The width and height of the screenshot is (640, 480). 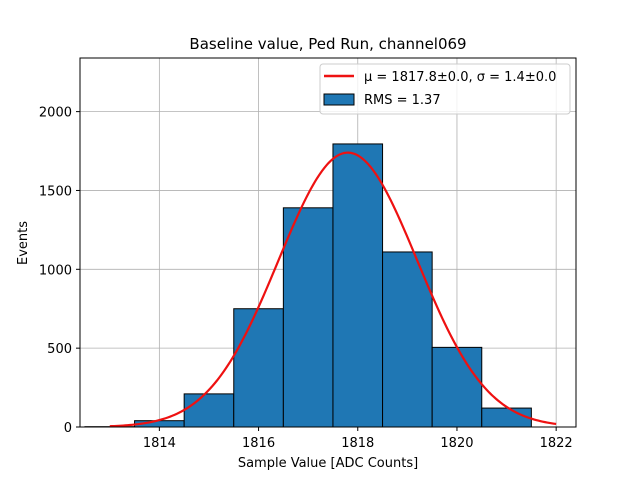 I want to click on x-tick-label: 1814, so click(x=159, y=443).